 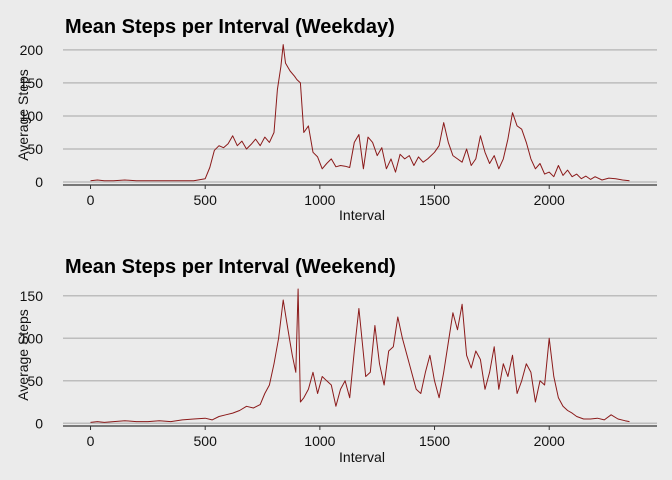 I want to click on y-axis-ticks: 0 50 100 150 200, so click(x=32, y=116).